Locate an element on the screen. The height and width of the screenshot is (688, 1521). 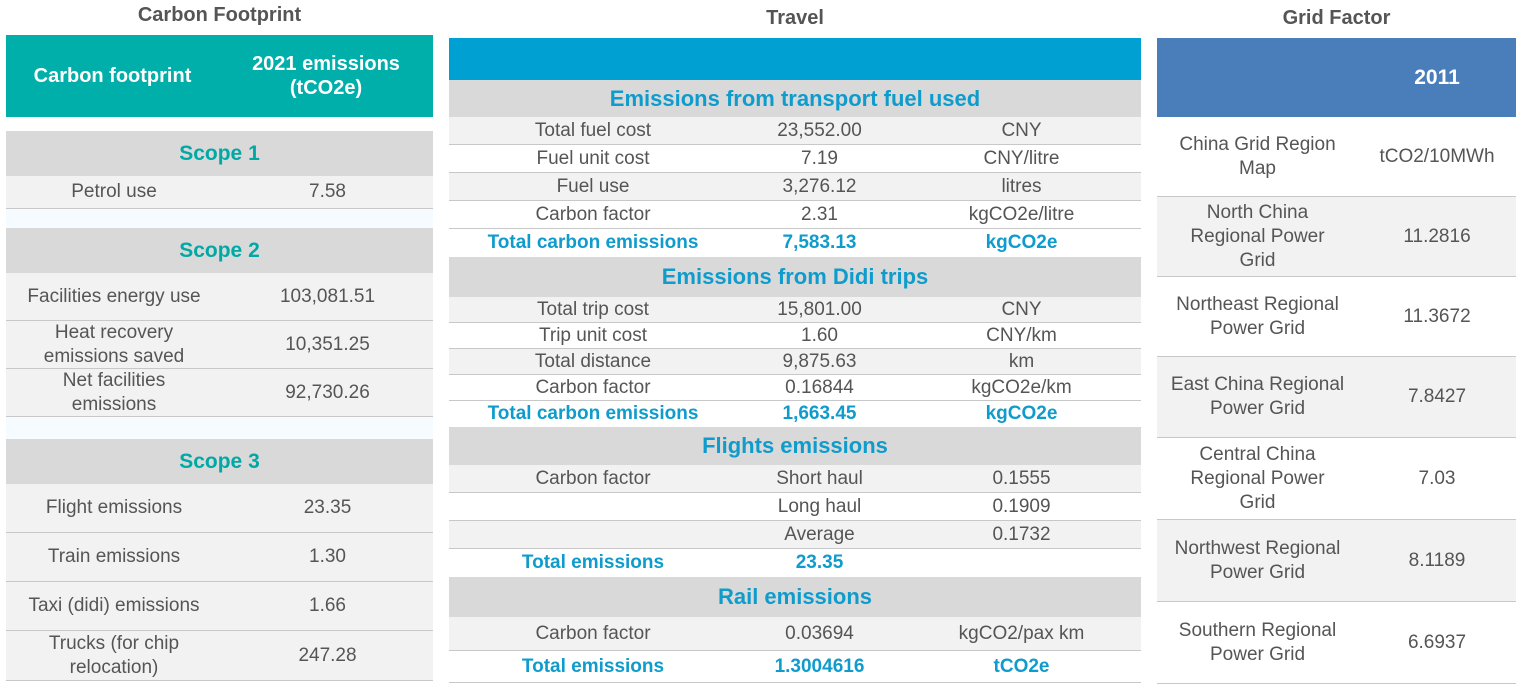
table-row: Northwest Regional Power Grid 8.1189 is located at coordinates (1336, 561).